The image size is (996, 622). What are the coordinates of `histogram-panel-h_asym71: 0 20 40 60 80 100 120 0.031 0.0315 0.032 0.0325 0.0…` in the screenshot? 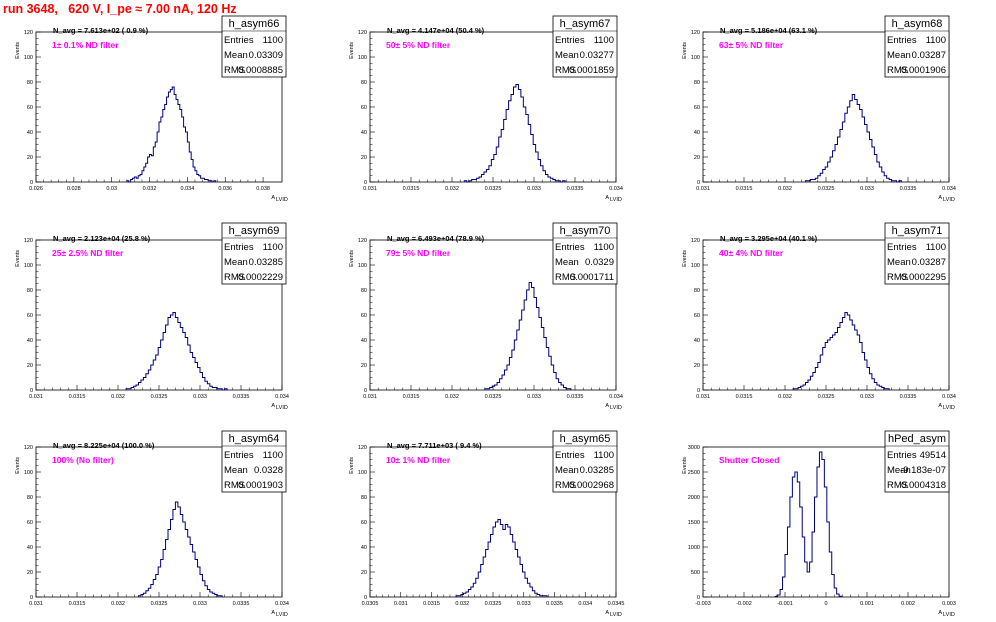 It's located at (819, 316).